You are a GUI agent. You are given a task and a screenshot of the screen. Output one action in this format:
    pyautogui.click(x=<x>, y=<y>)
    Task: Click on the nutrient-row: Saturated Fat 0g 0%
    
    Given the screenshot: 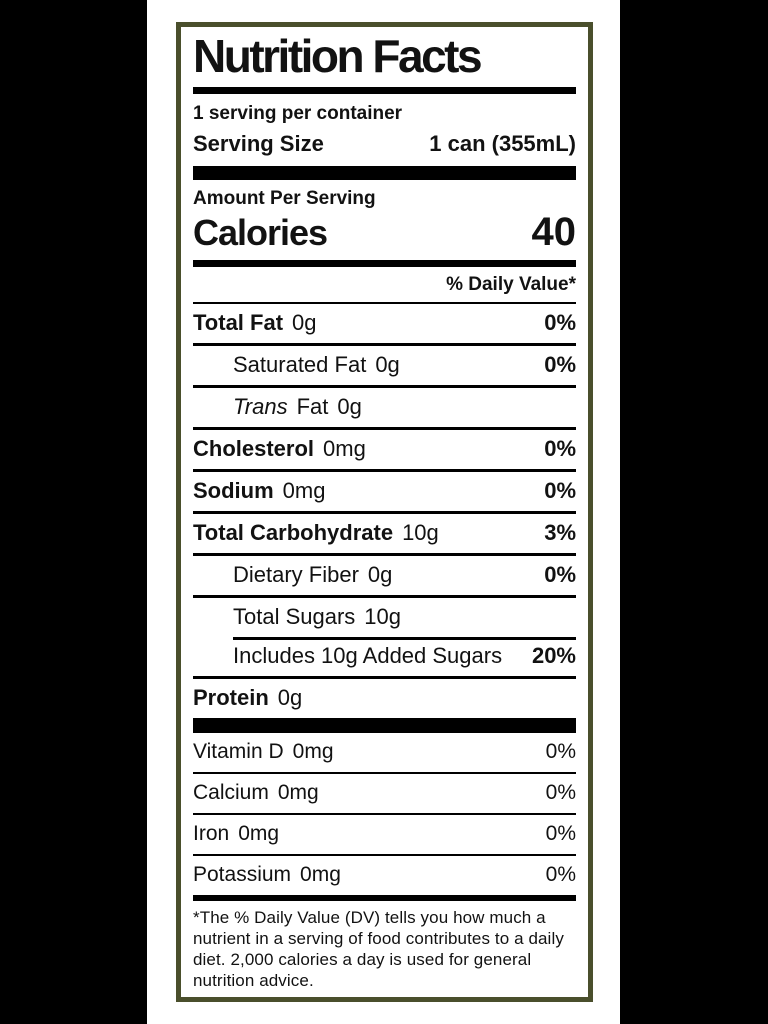 What is the action you would take?
    pyautogui.click(x=384, y=364)
    